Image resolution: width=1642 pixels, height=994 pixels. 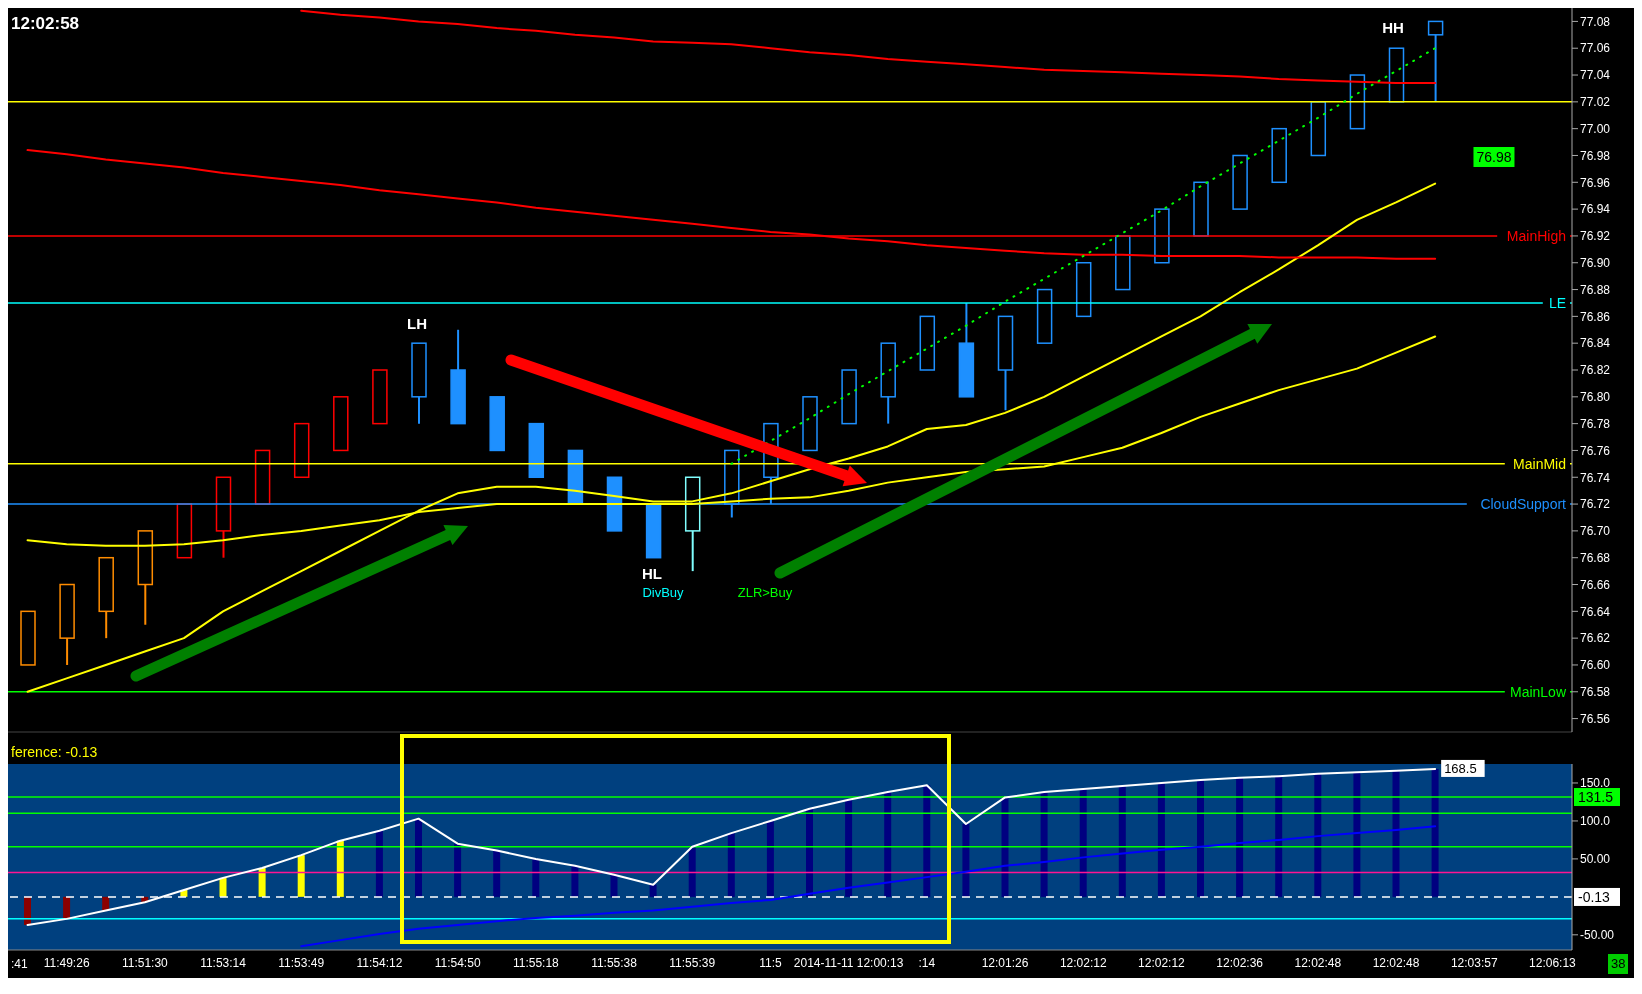 I want to click on y-tick-label: 77.02, so click(x=1595, y=102).